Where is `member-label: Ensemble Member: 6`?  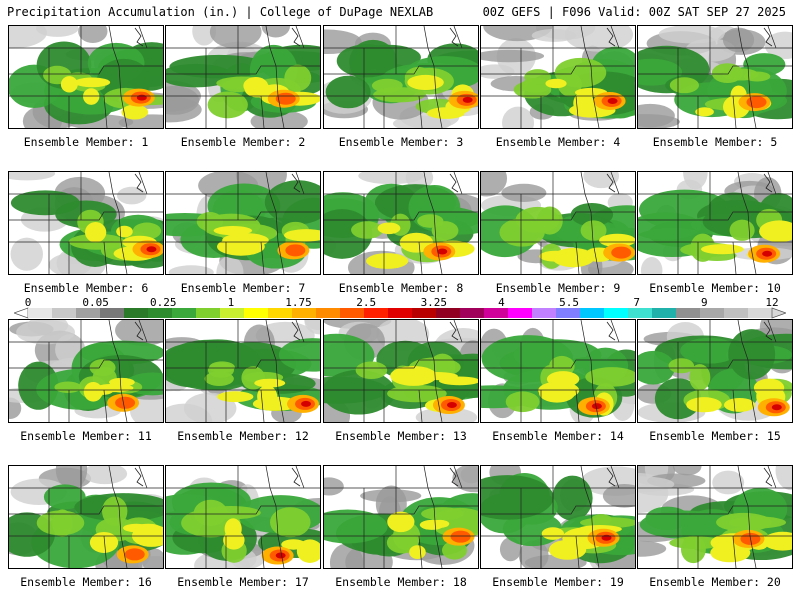
member-label: Ensemble Member: 6 is located at coordinates (86, 288).